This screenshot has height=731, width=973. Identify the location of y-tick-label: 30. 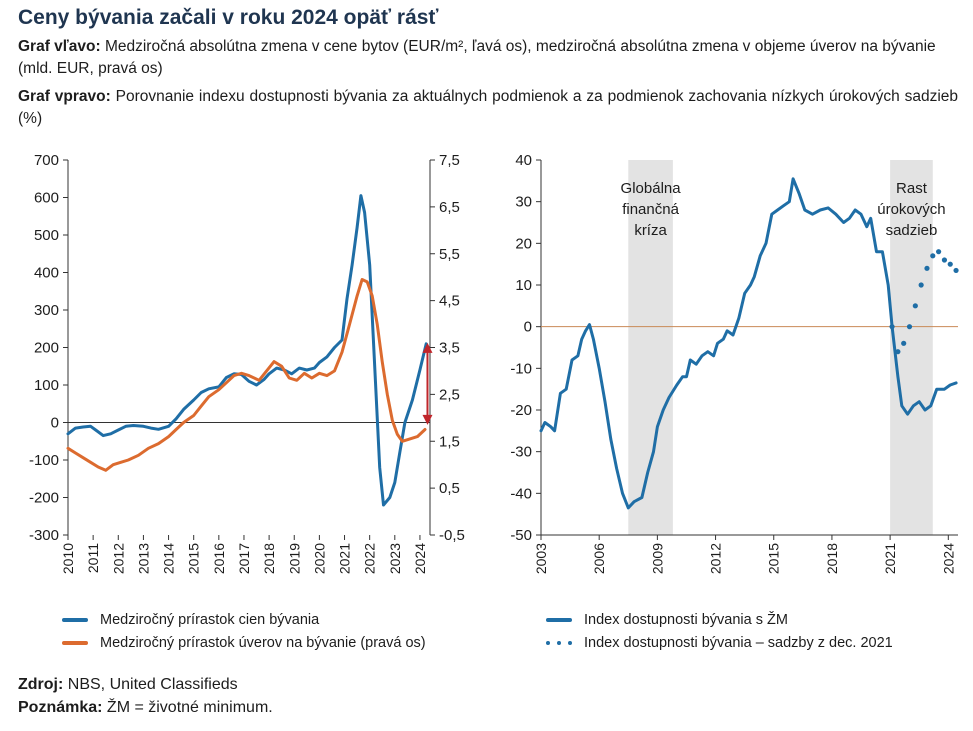
(523, 202).